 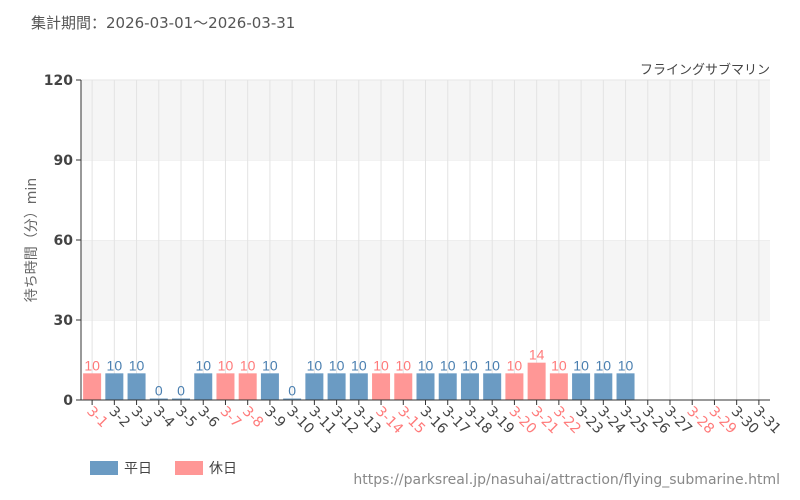 I want to click on period-label: 集計期間：2026-03-01～2026-03-31, so click(x=163, y=23).